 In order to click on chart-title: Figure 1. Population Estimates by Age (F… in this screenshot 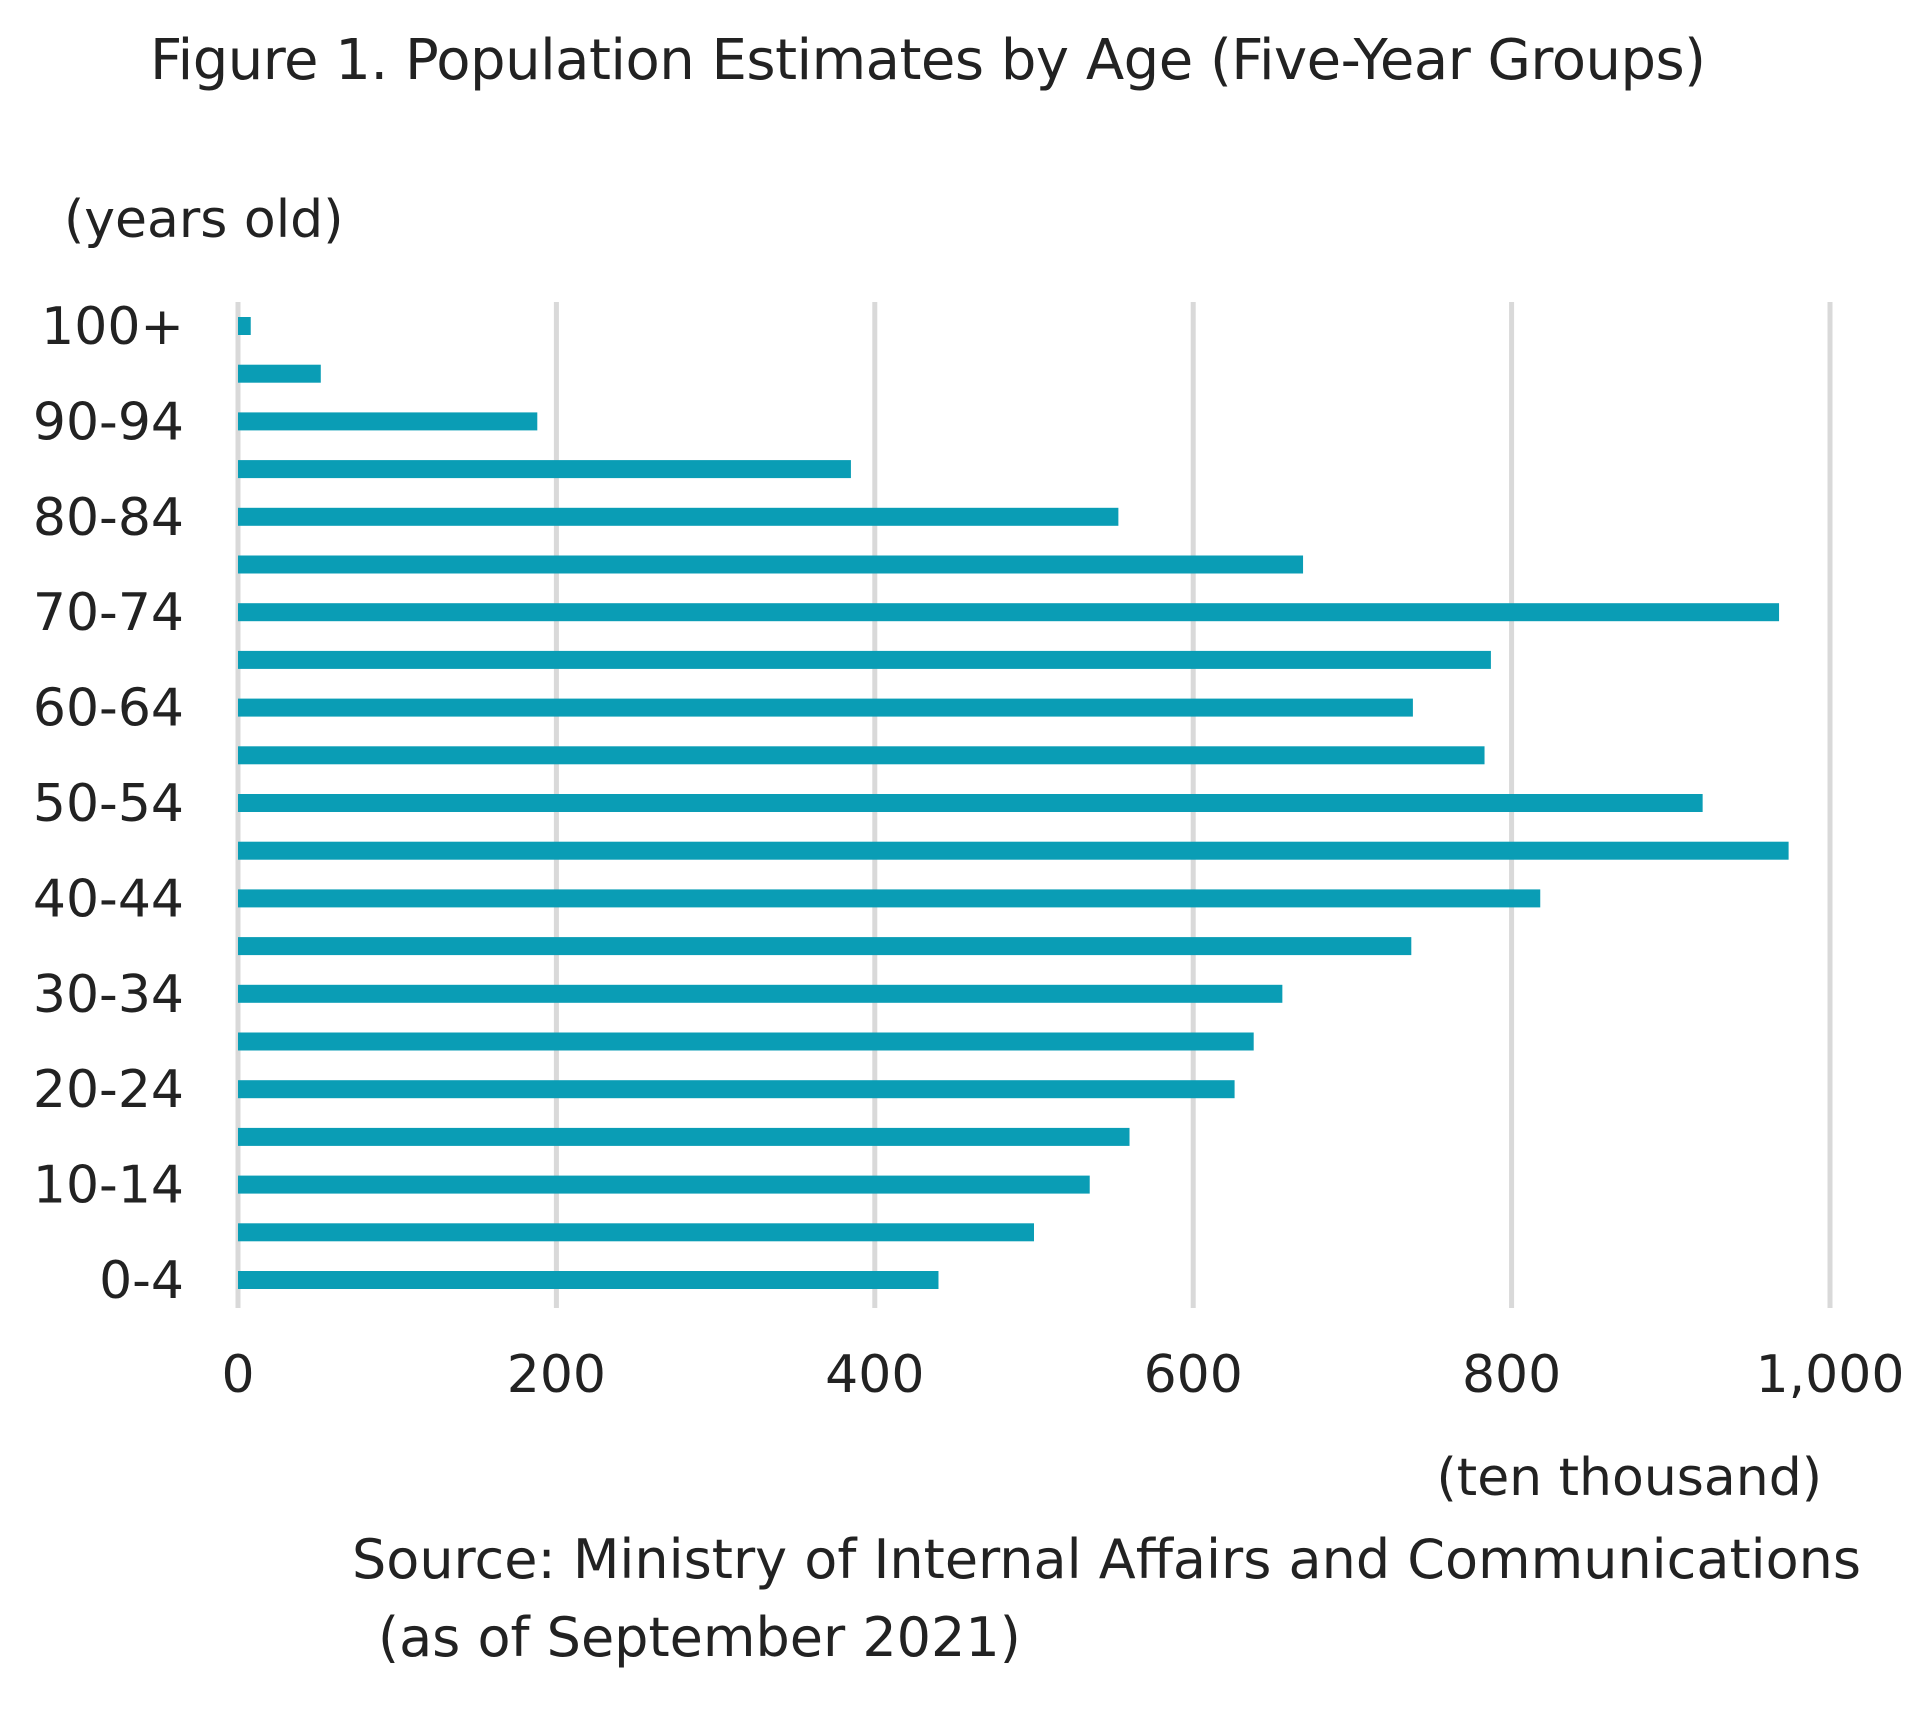, I will do `click(928, 60)`.